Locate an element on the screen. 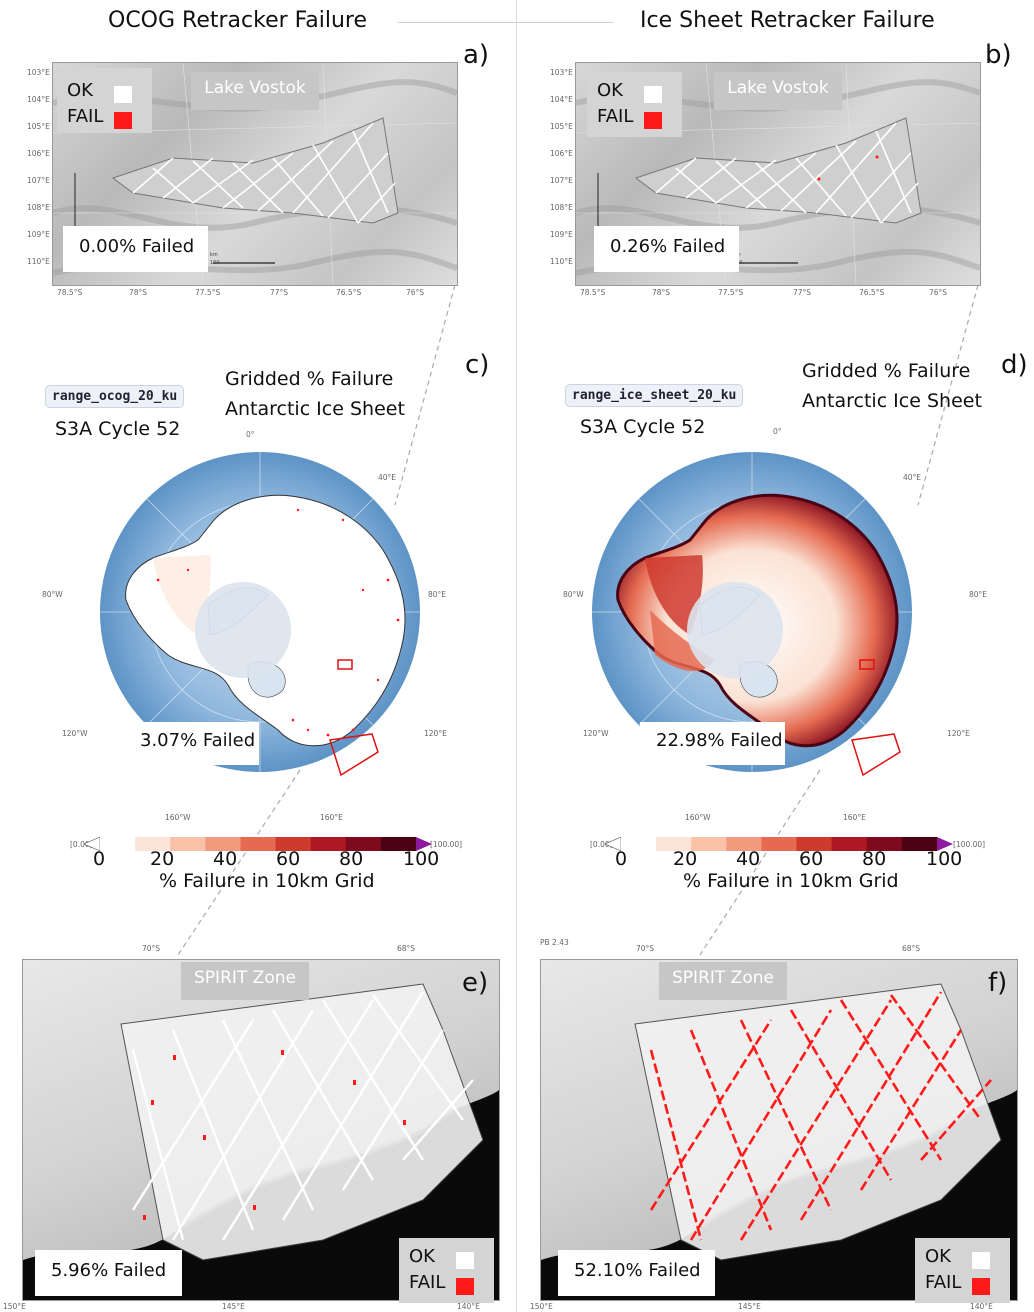 This screenshot has width=1034, height=1312. failed-percent-e: 5.96% Failed is located at coordinates (108, 1273).